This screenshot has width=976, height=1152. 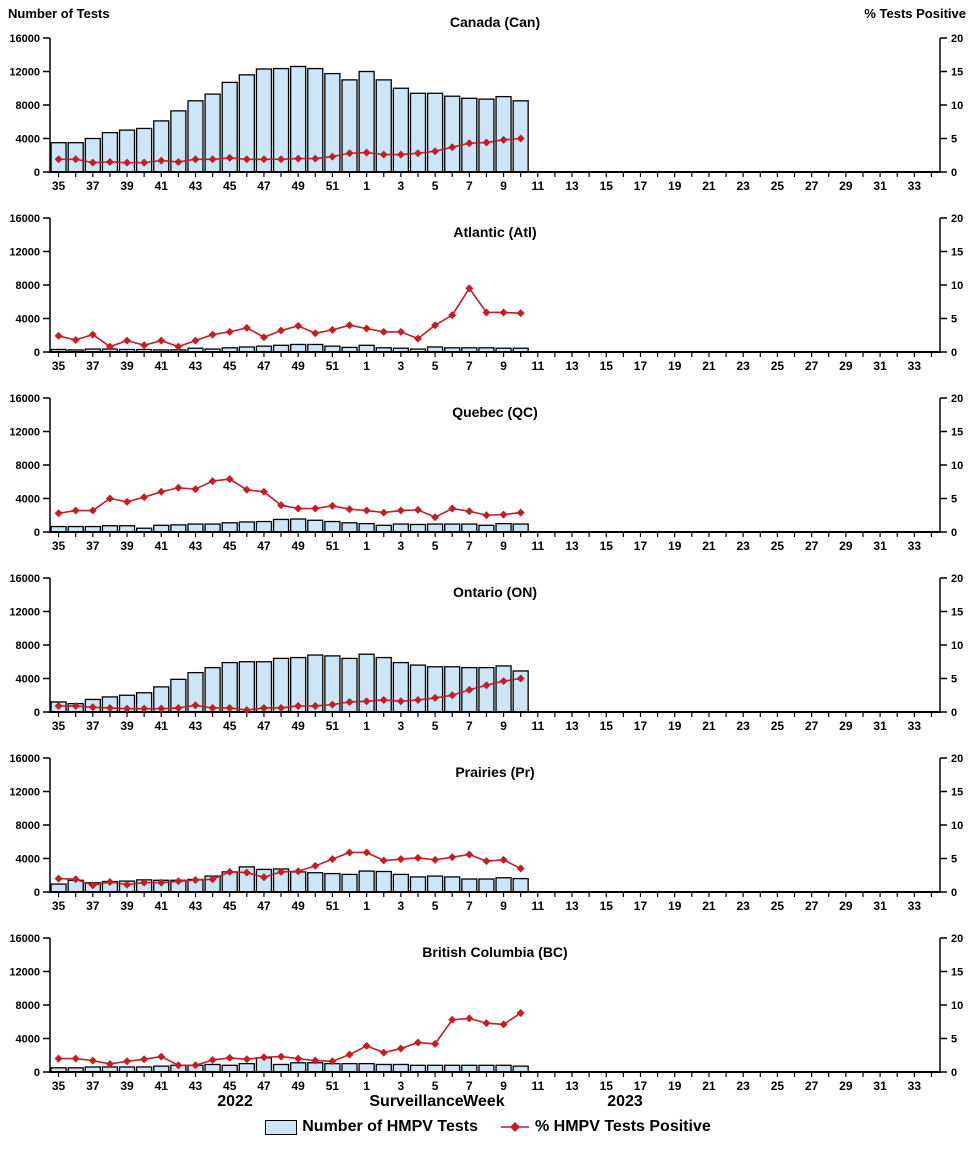 I want to click on x-axis-title: Surveillance Week, so click(x=437, y=1101).